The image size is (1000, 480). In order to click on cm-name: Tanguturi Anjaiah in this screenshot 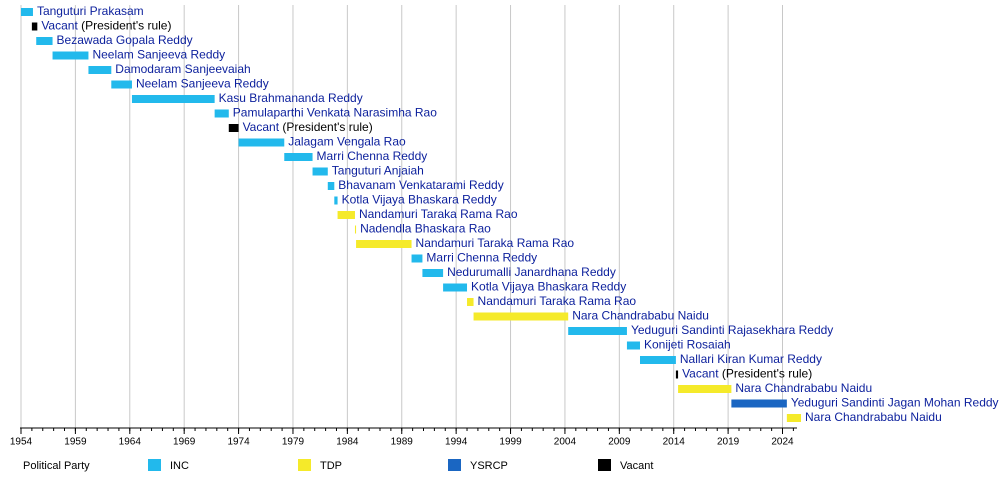, I will do `click(378, 171)`.